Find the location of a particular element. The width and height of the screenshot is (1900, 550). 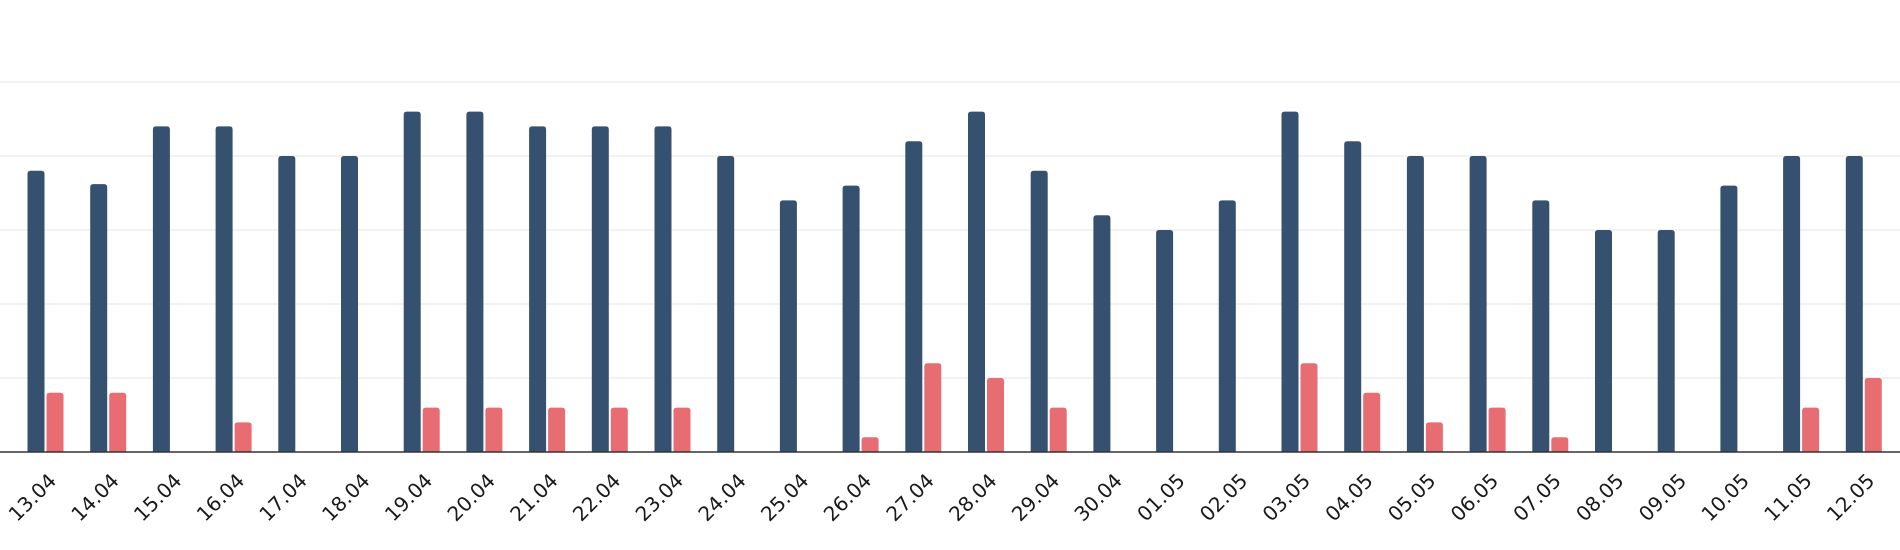

bar-series-1-27.04 is located at coordinates (914, 296).